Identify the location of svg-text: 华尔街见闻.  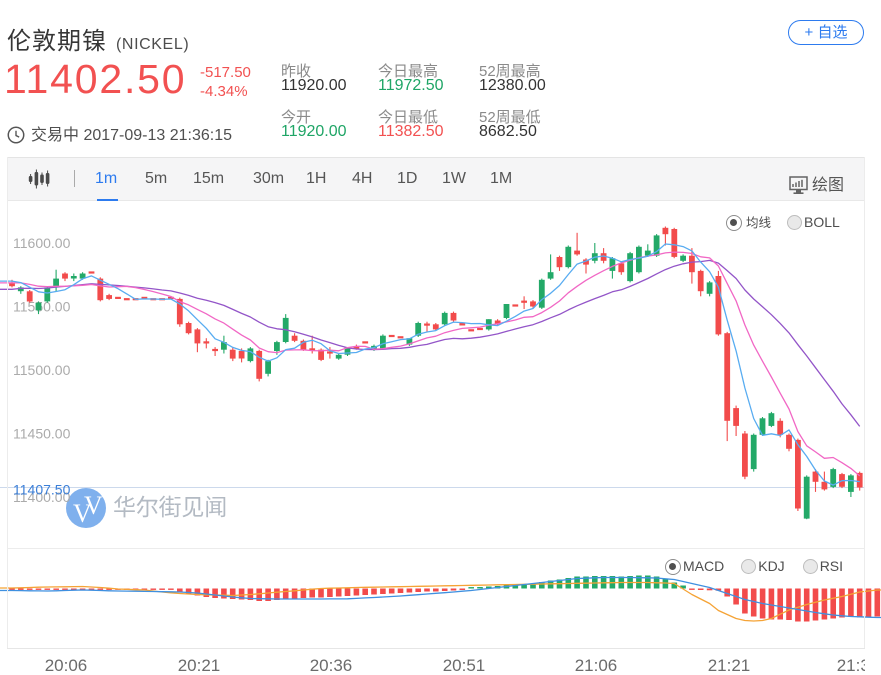
(170, 507).